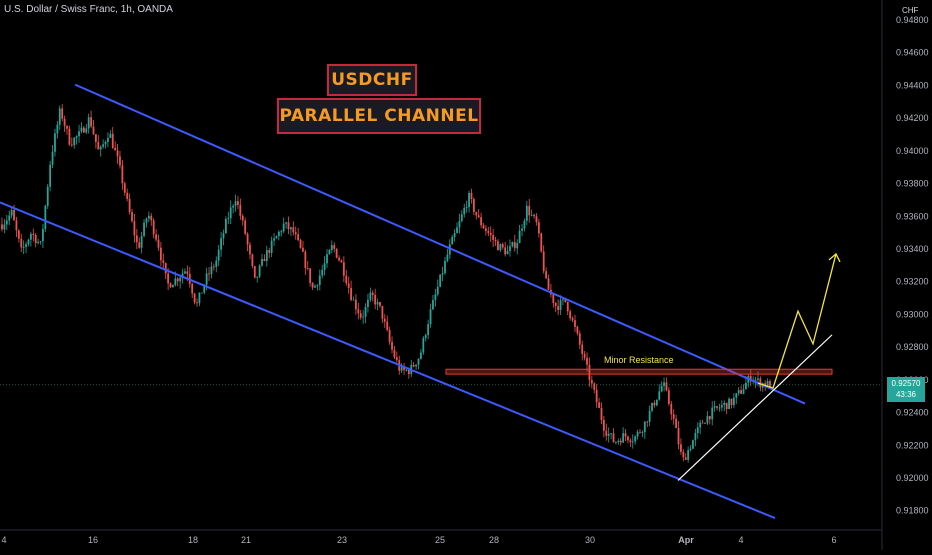  I want to click on x-tick-label: 21, so click(246, 540).